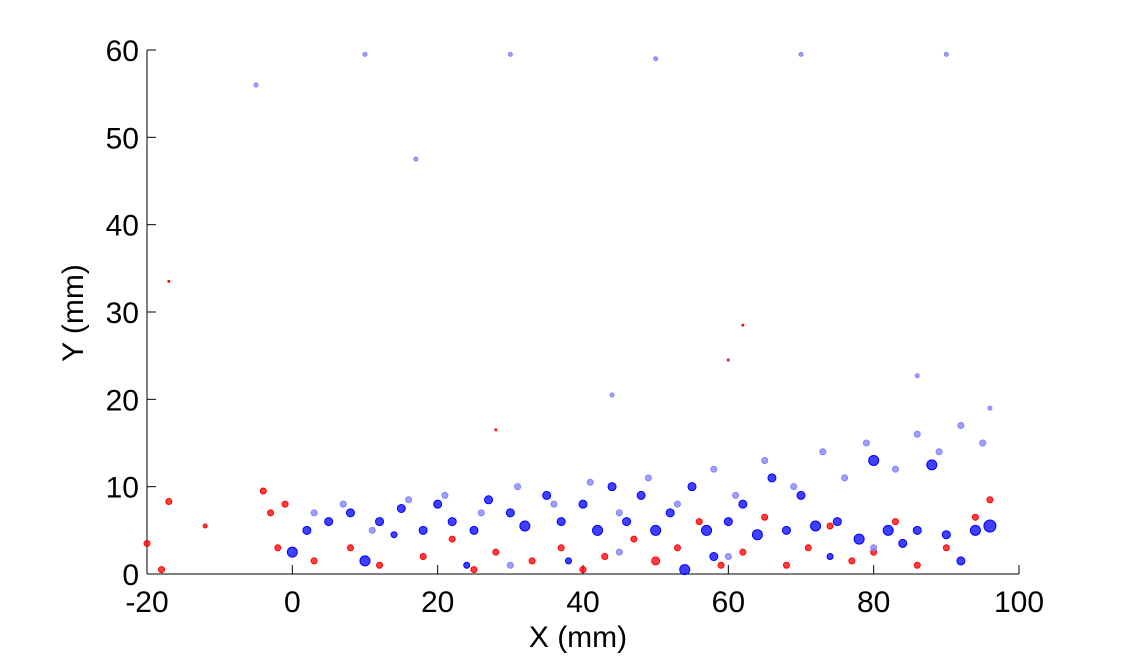 This screenshot has width=1127, height=668. What do you see at coordinates (122, 313) in the screenshot?
I see `y-tick-label: 30` at bounding box center [122, 313].